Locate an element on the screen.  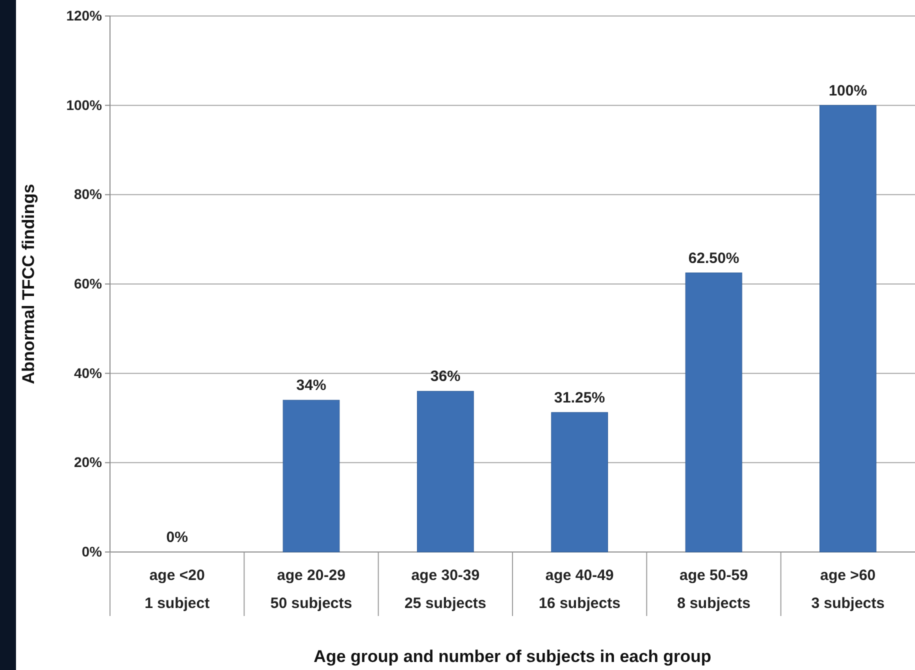
y-tick-label: 120% is located at coordinates (84, 15).